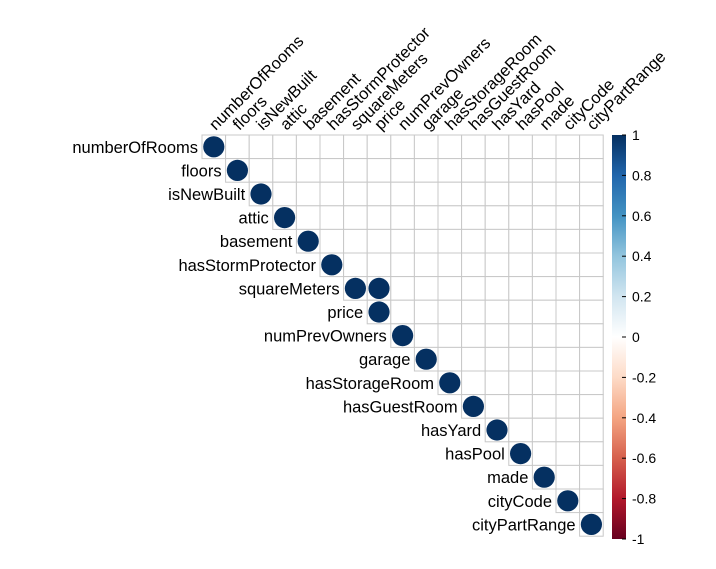 The image size is (716, 569). Describe the element at coordinates (497, 430) in the screenshot. I see `corr-circle-has-yard-has-yard` at that location.